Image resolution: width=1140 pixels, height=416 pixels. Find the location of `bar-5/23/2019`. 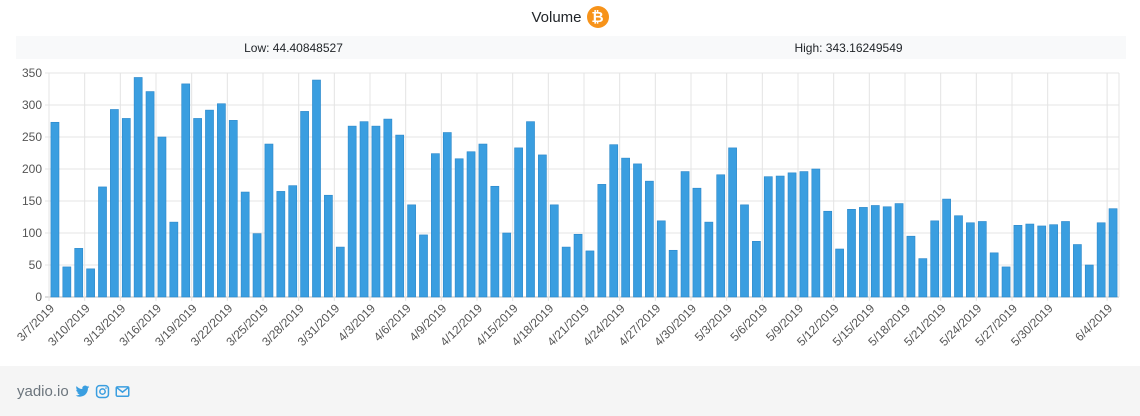

bar-5/23/2019 is located at coordinates (970, 260).